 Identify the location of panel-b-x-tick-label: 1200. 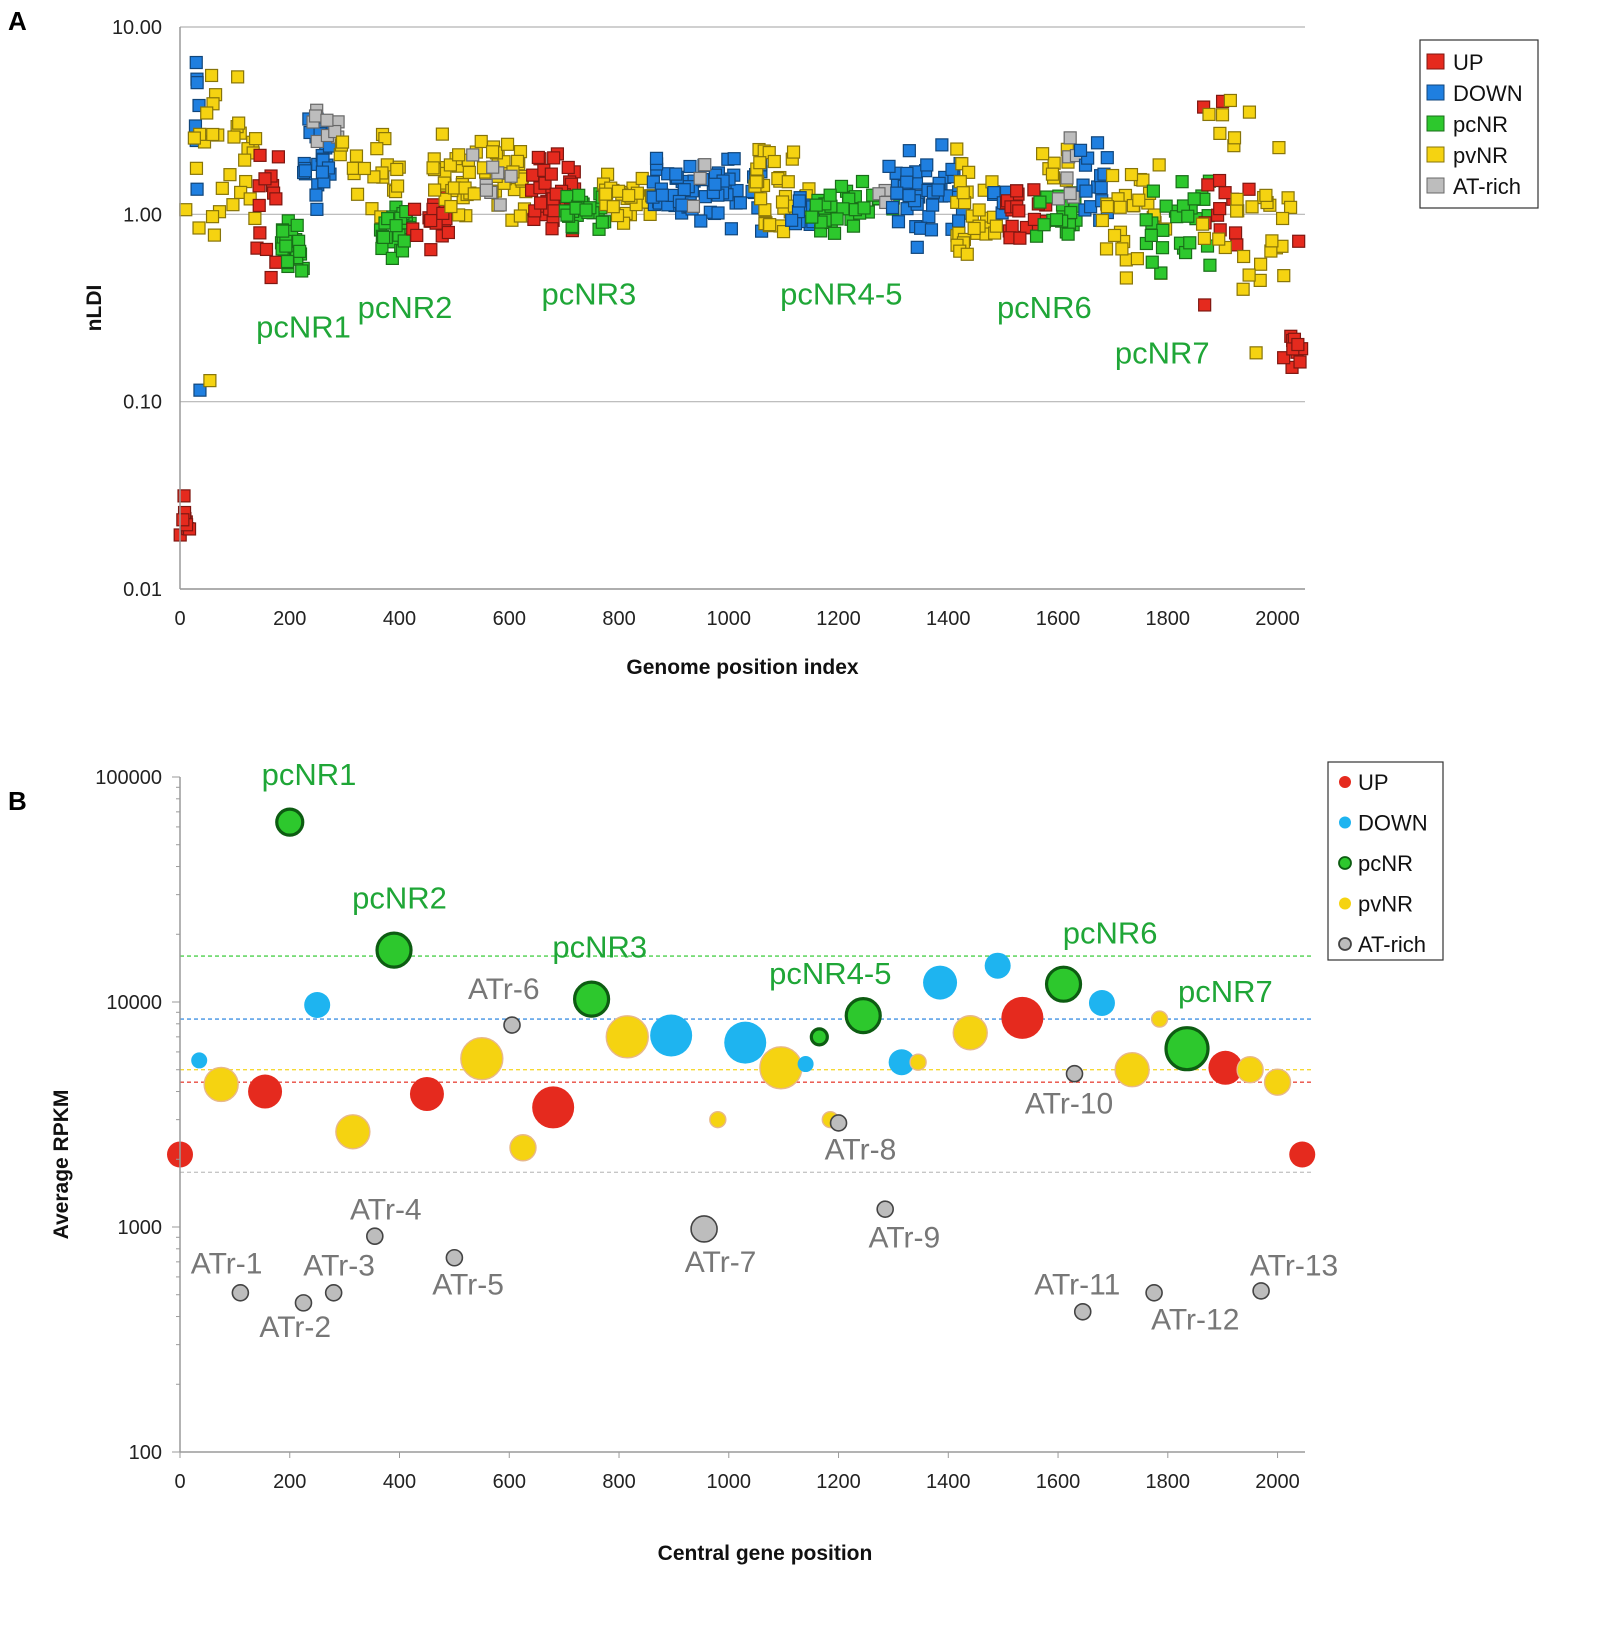
(838, 1482).